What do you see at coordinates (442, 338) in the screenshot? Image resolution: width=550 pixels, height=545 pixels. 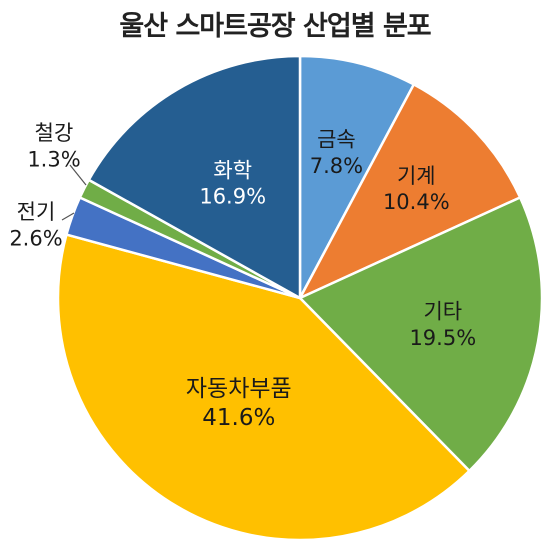 I see `slice-value-3: 19.5%` at bounding box center [442, 338].